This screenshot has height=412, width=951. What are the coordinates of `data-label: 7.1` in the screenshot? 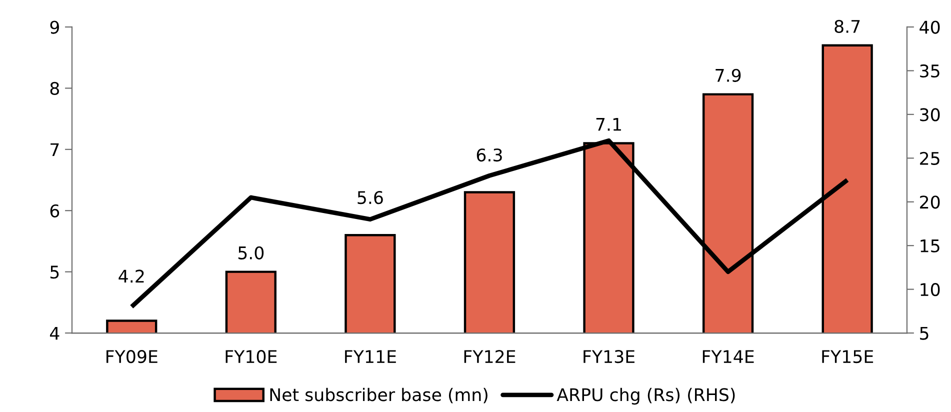 It's located at (608, 124).